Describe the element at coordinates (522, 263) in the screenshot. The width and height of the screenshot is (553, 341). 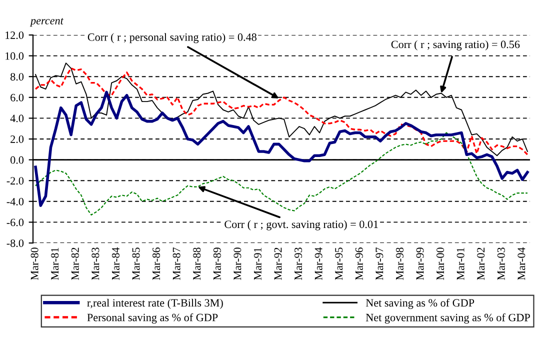
I see `x-tick-label: Mar-04` at that location.